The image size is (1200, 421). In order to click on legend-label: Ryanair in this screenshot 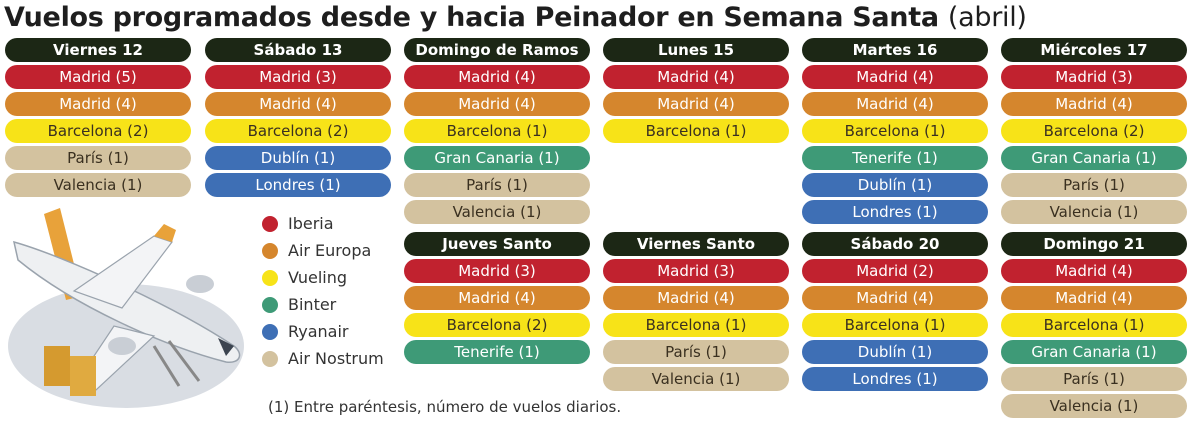, I will do `click(318, 331)`.